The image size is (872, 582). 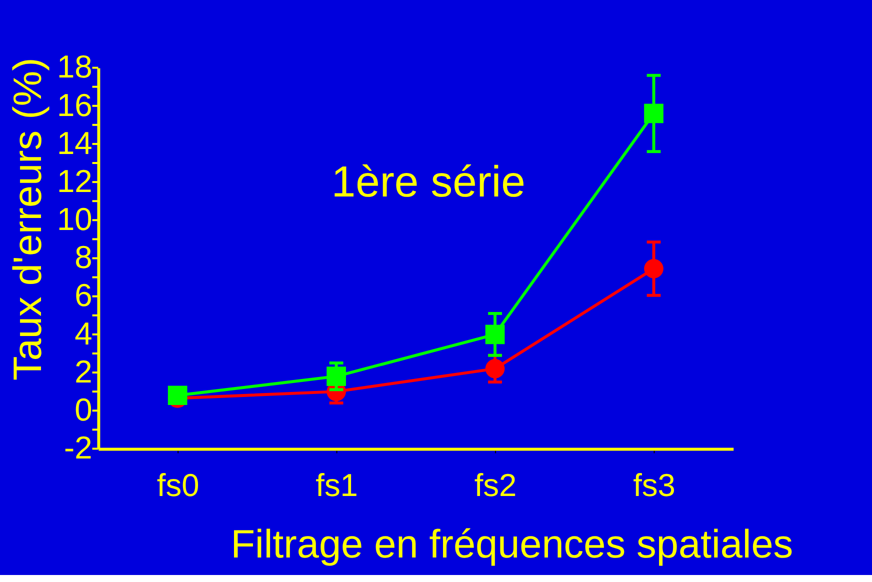 I want to click on x-tick-label: fs1, so click(x=337, y=484).